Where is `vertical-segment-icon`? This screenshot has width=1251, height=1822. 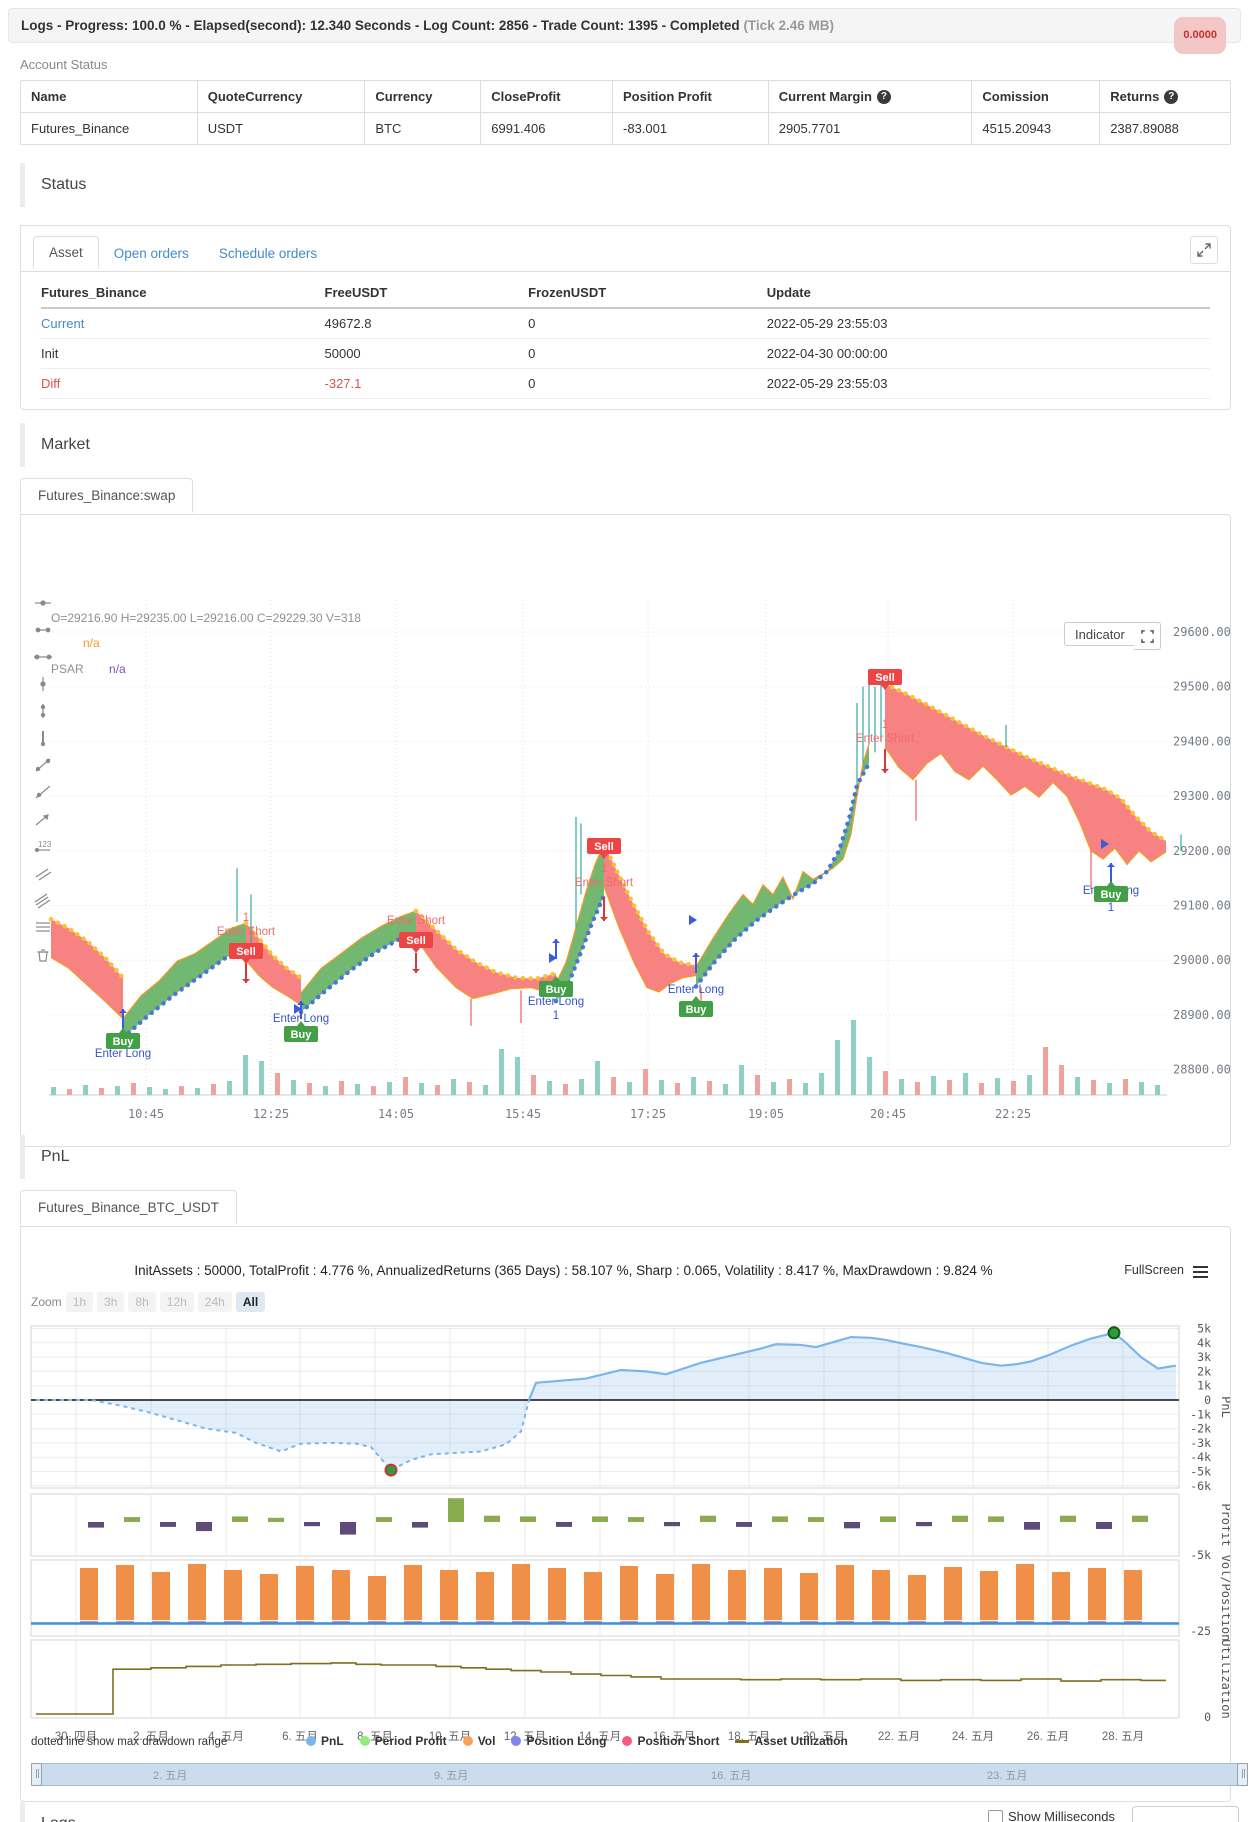
vertical-segment-icon is located at coordinates (43, 711).